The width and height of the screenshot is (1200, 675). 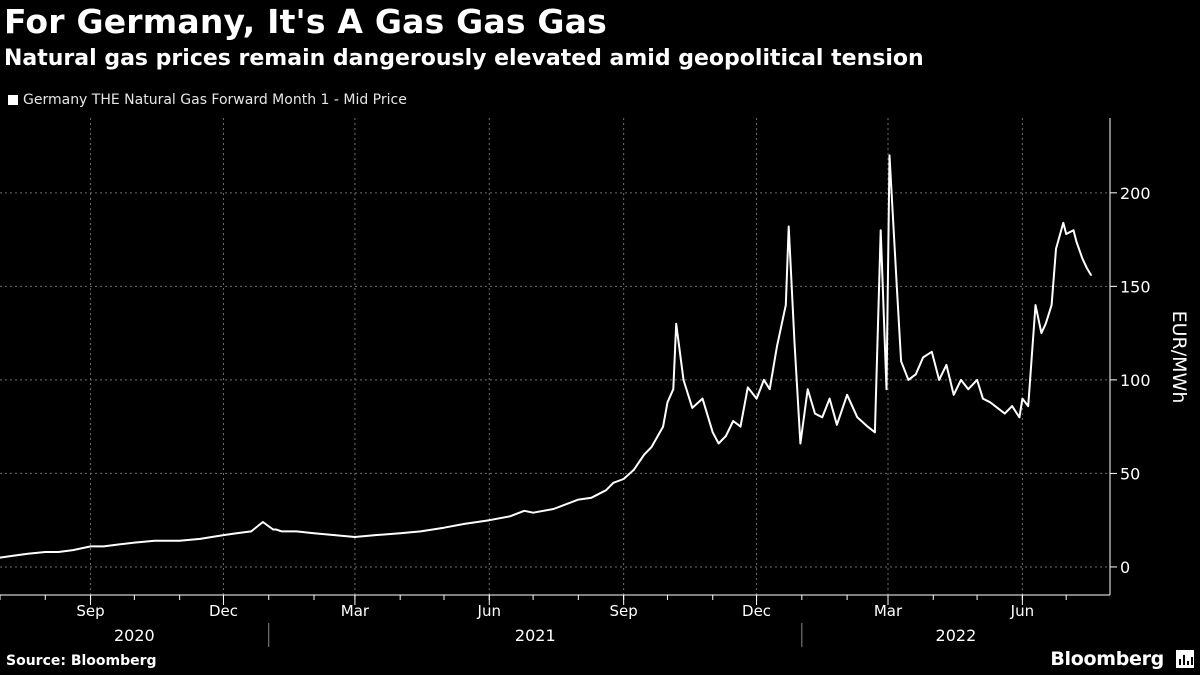 I want to click on y-tick-label: 200, so click(x=1135, y=193).